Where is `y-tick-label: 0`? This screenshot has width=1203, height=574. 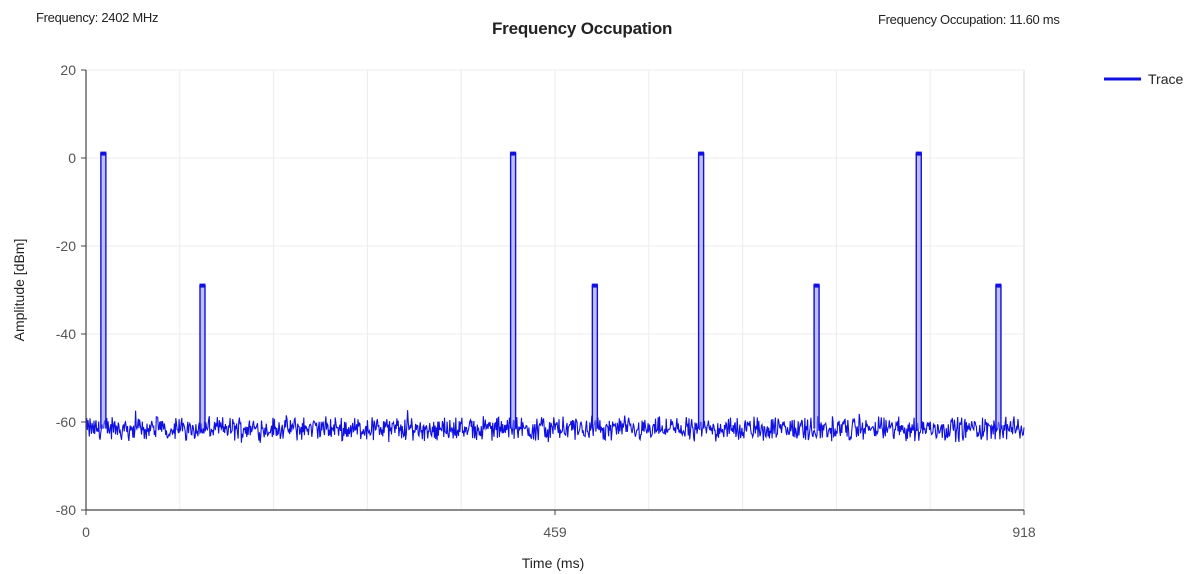
y-tick-label: 0 is located at coordinates (72, 158).